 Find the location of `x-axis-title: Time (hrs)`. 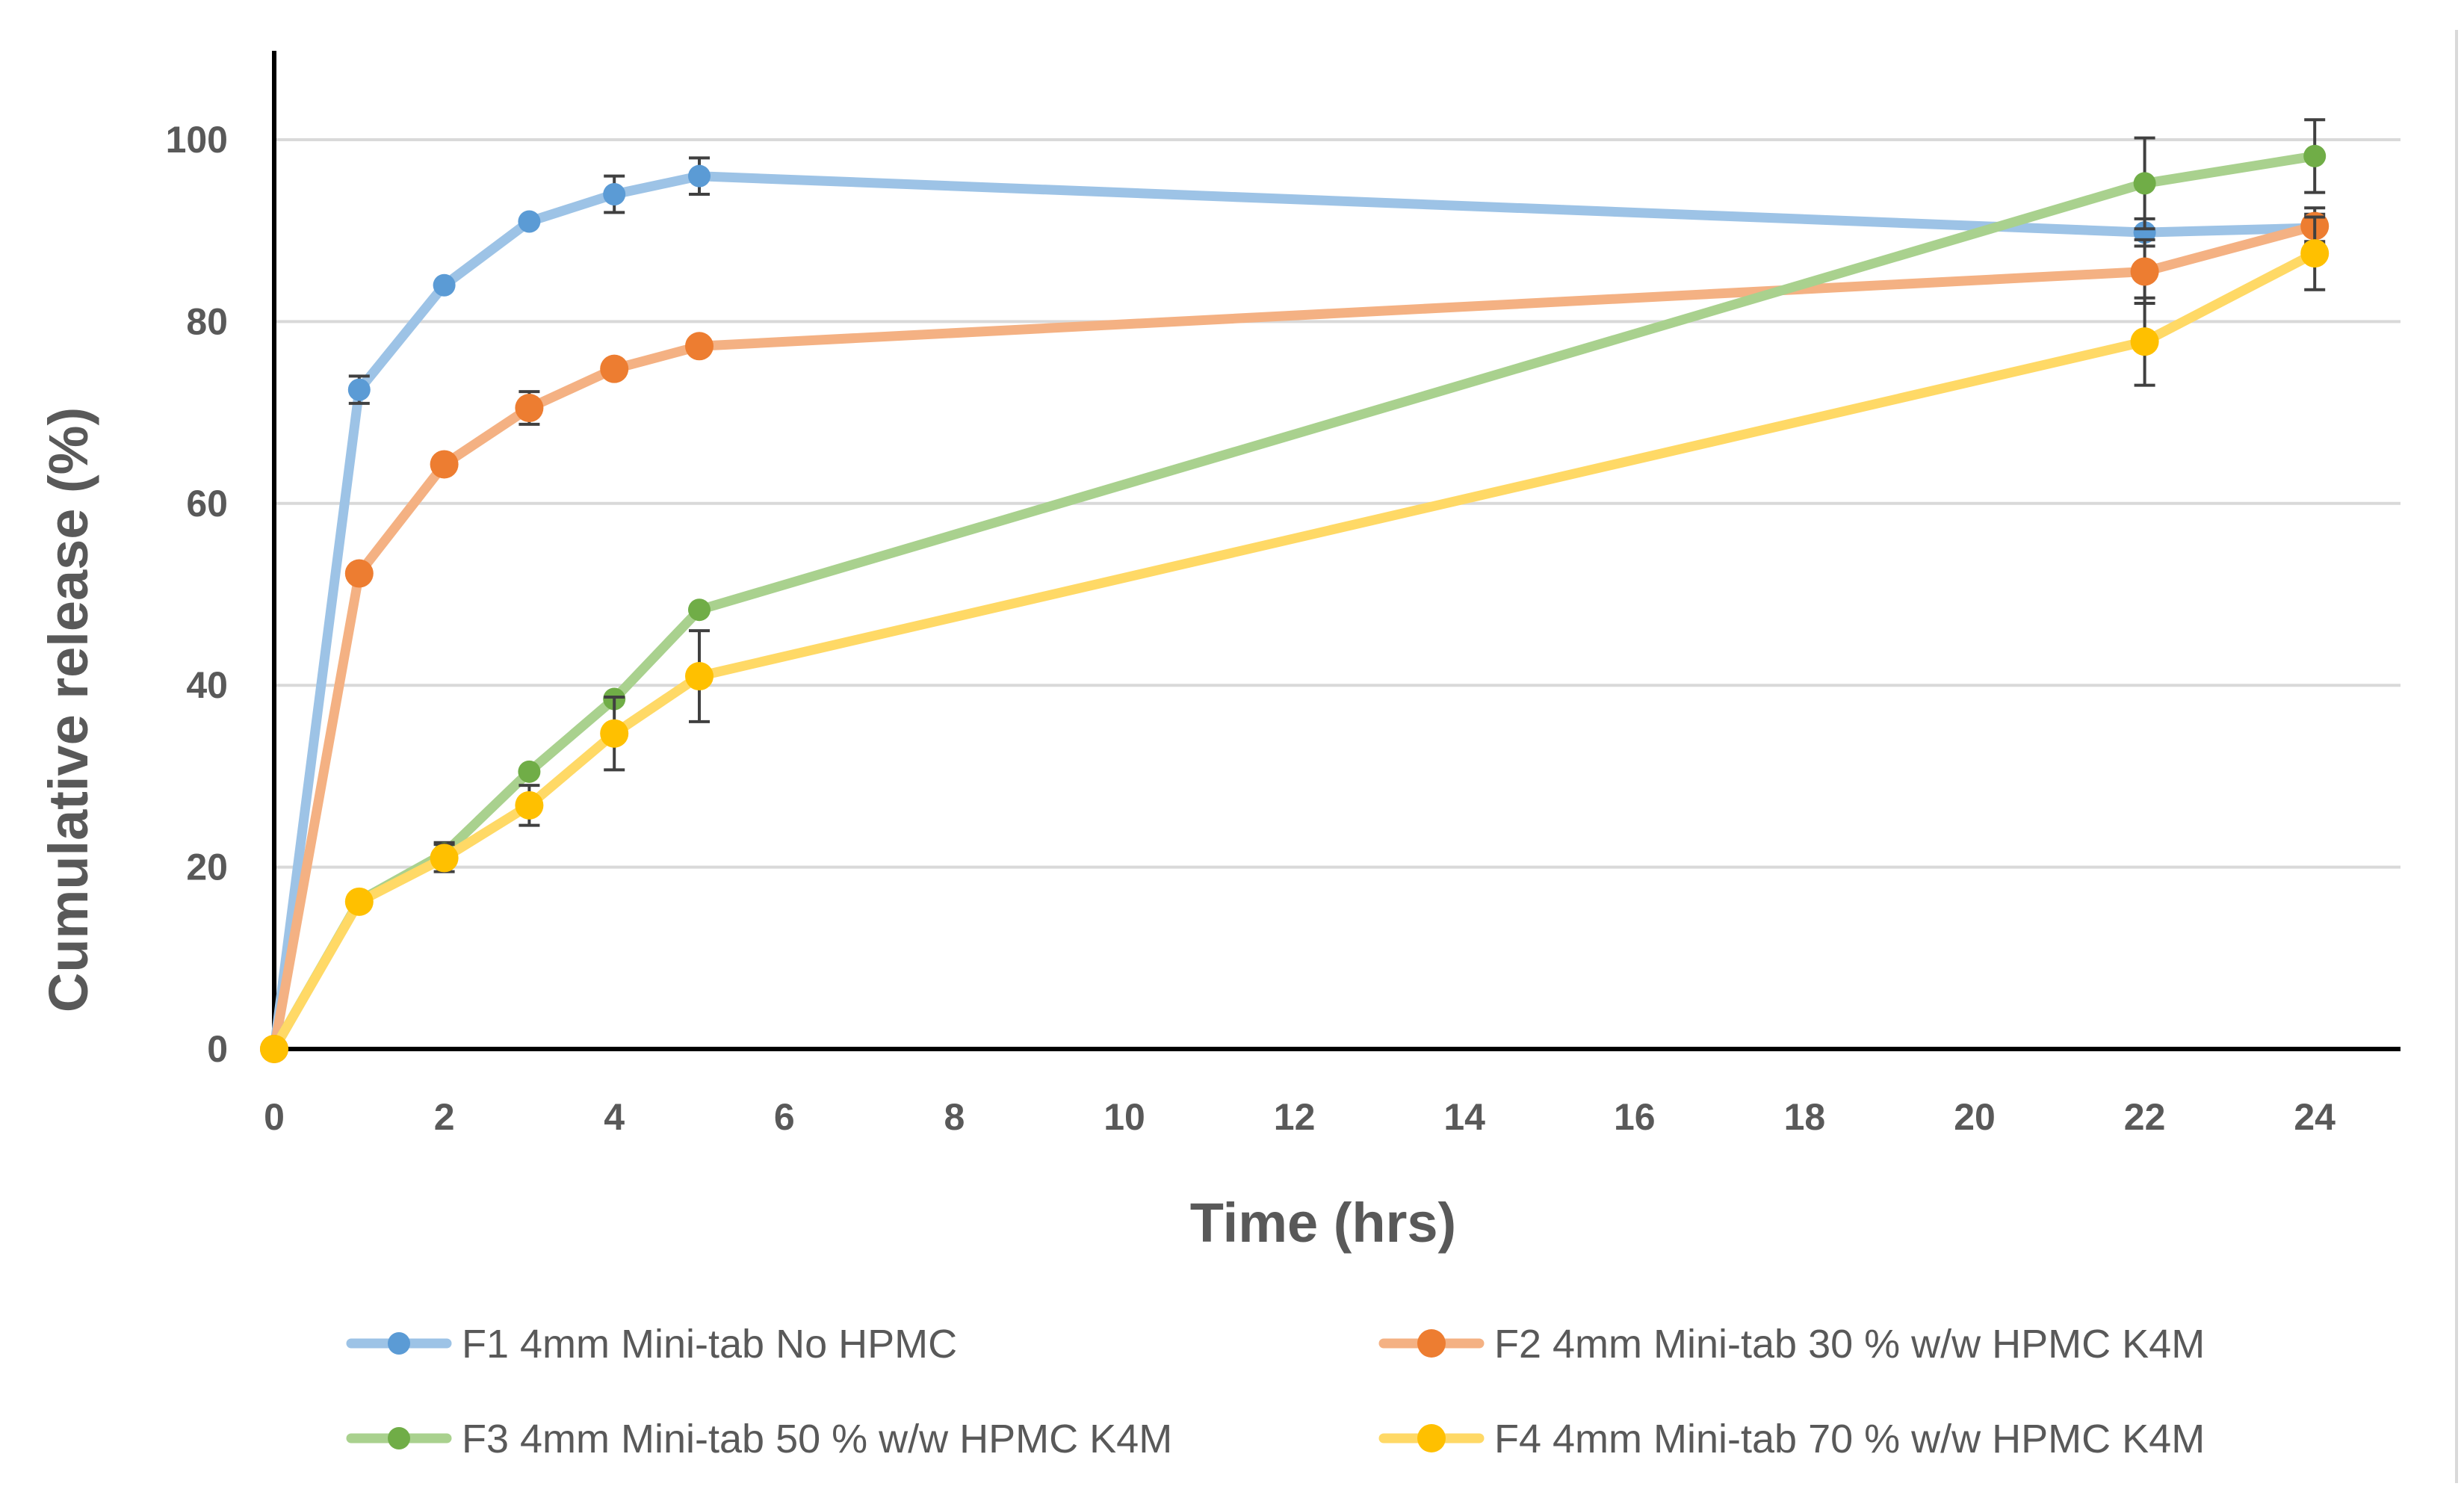

x-axis-title: Time (hrs) is located at coordinates (1323, 1223).